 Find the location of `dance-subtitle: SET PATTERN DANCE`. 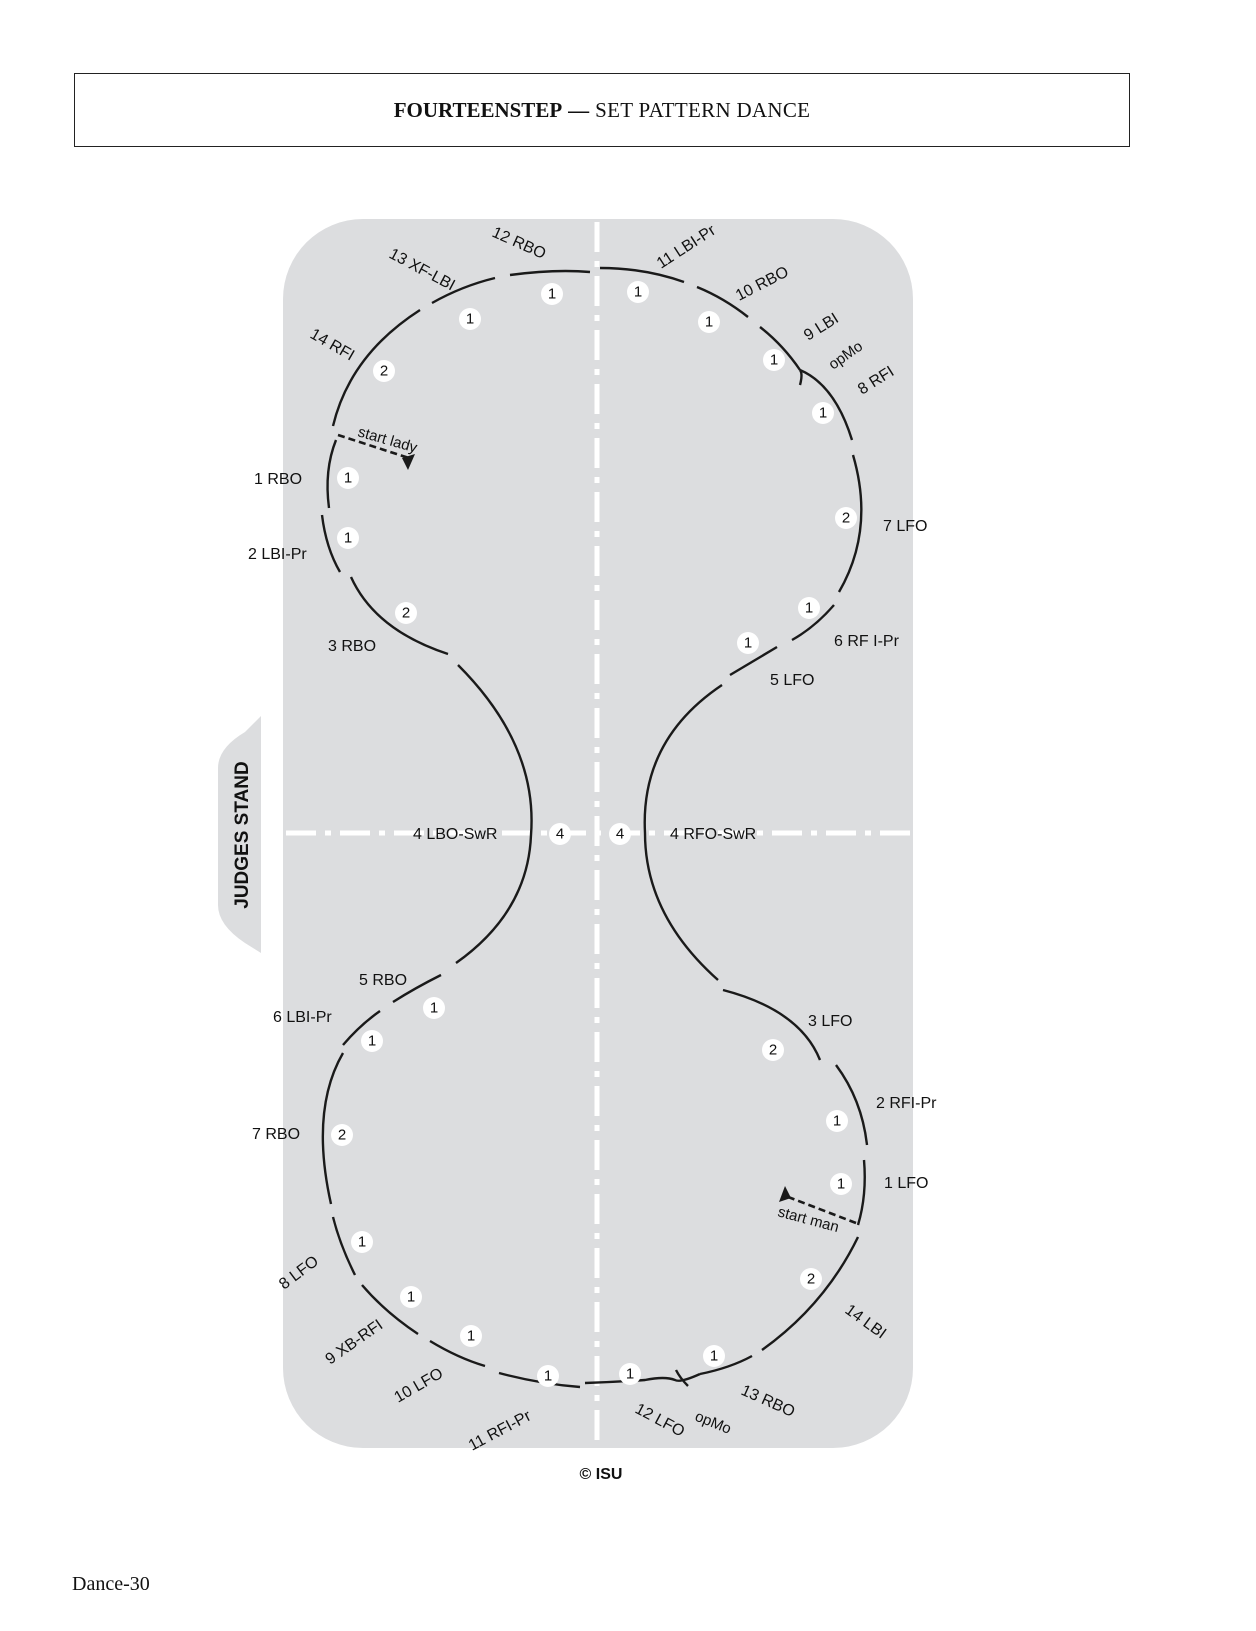

dance-subtitle: SET PATTERN DANCE is located at coordinates (703, 109).